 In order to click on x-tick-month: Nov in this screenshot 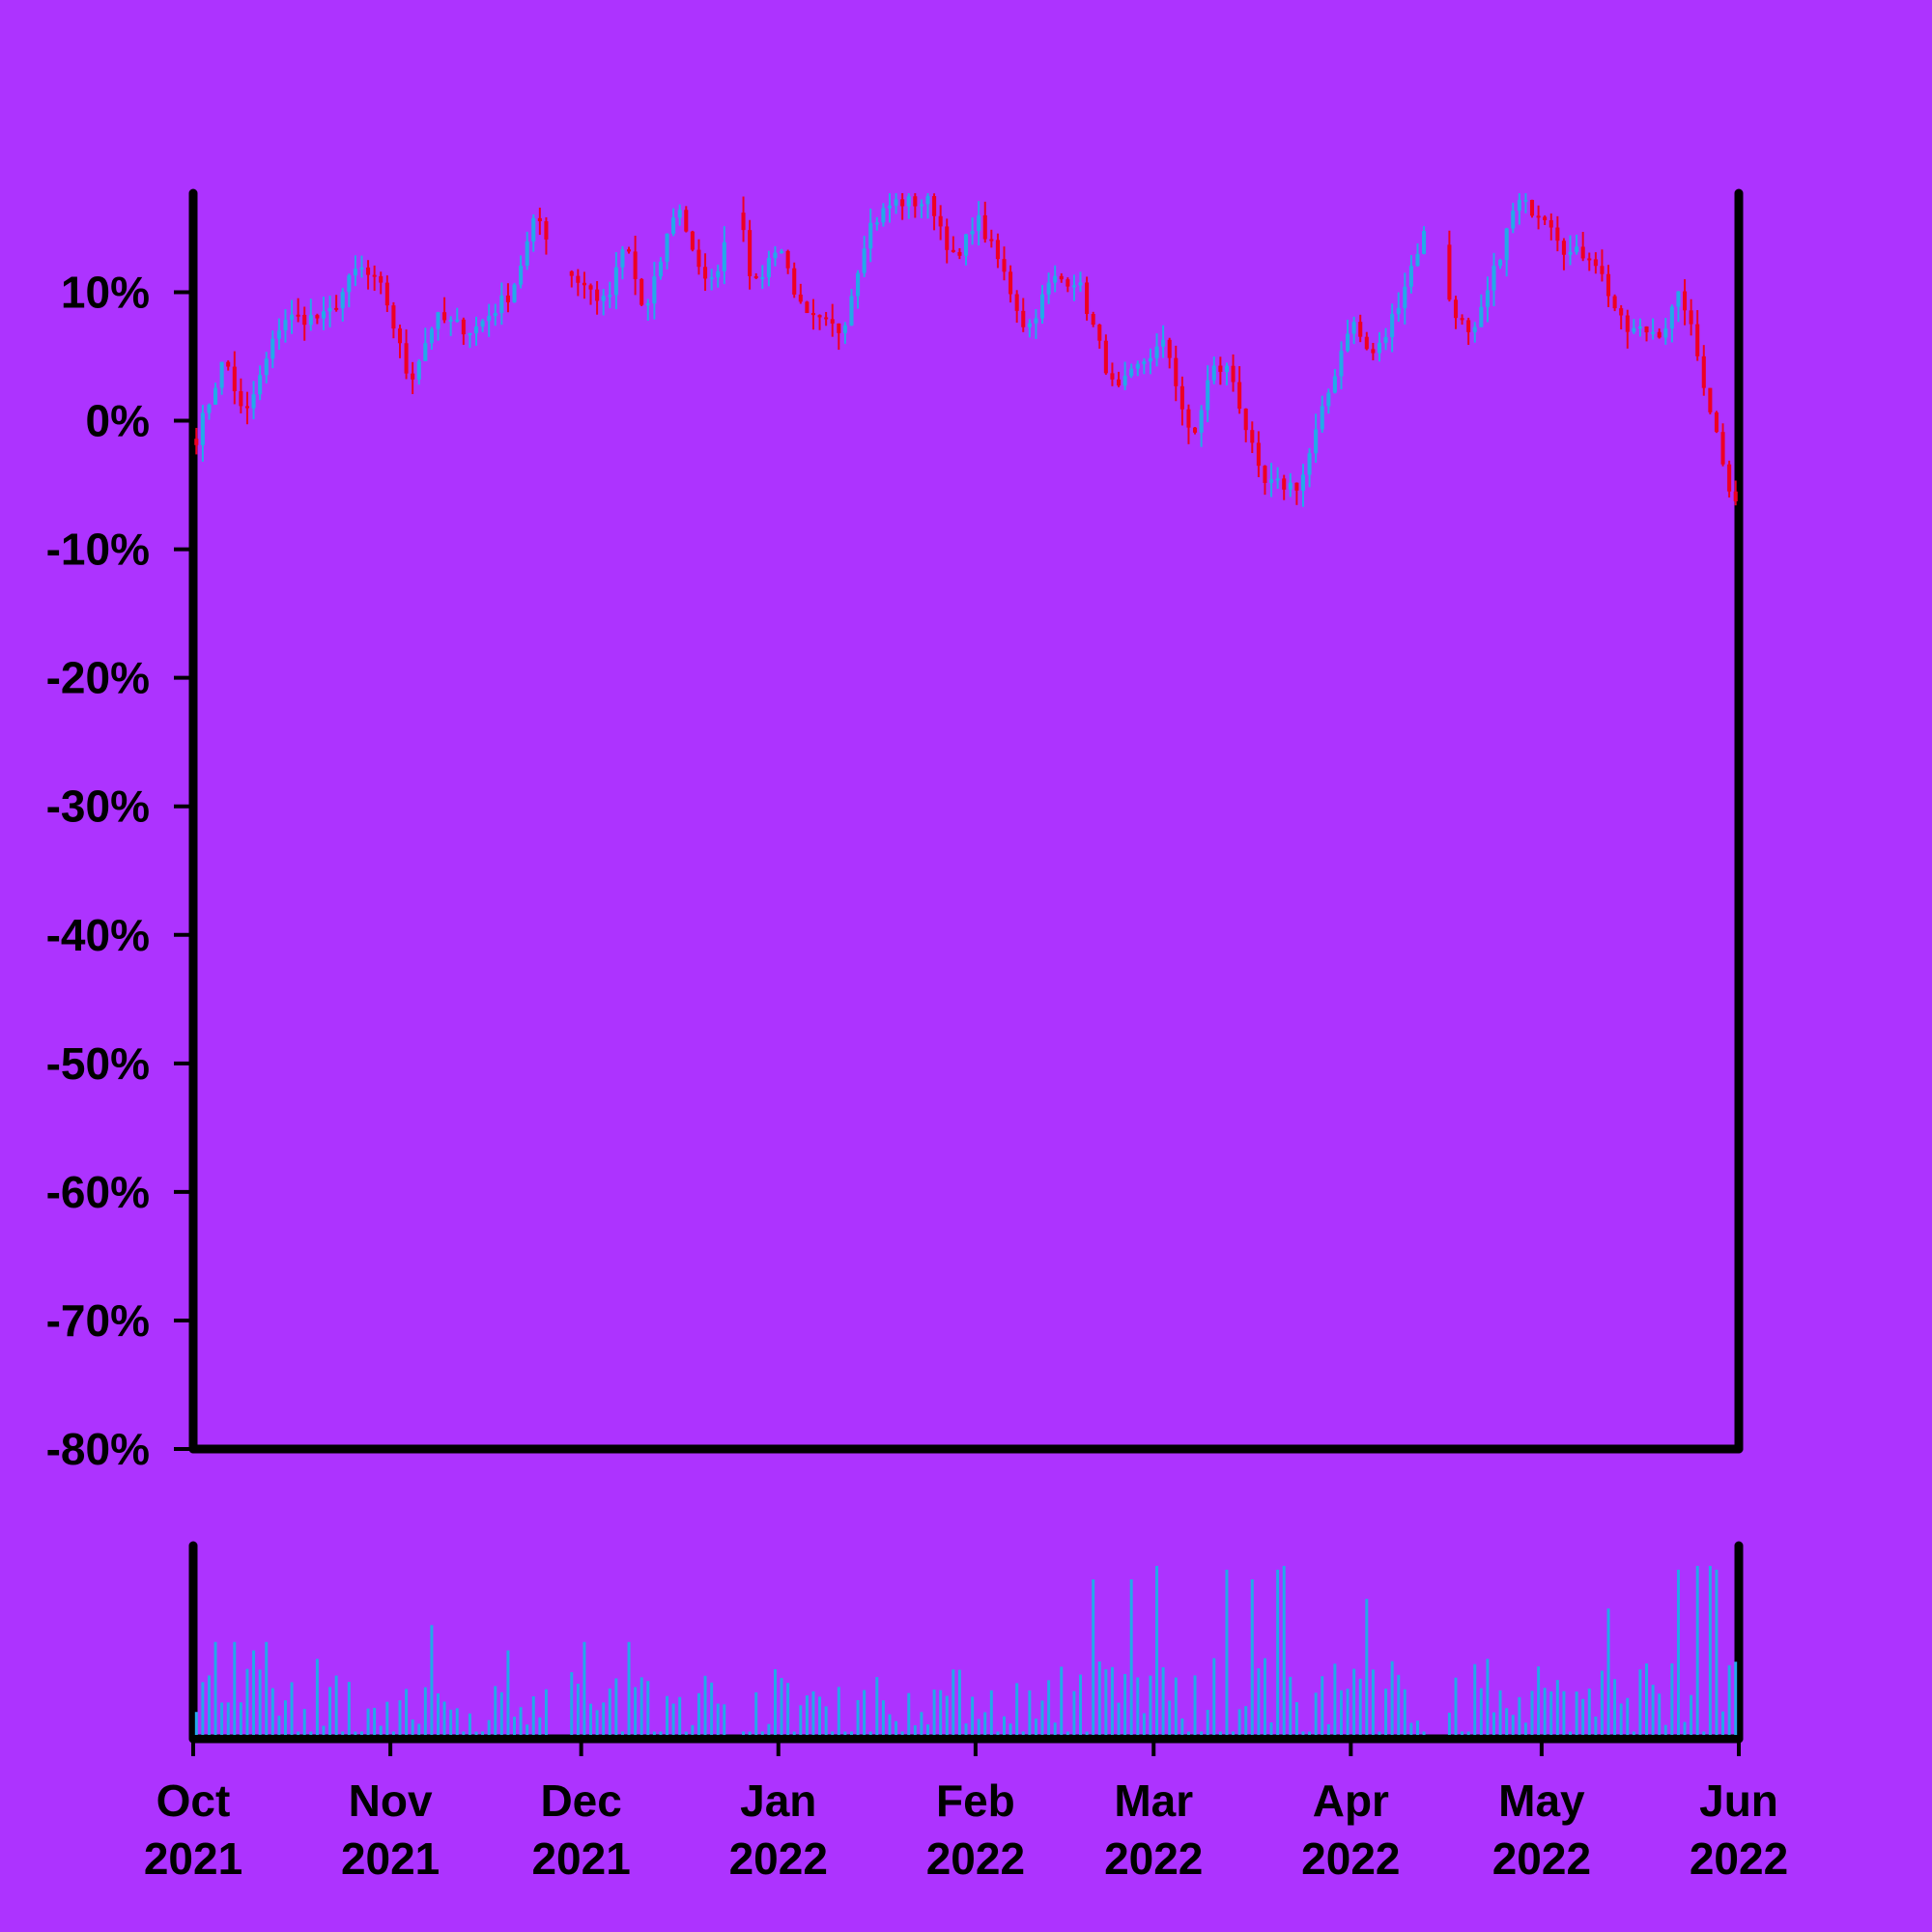, I will do `click(391, 1801)`.